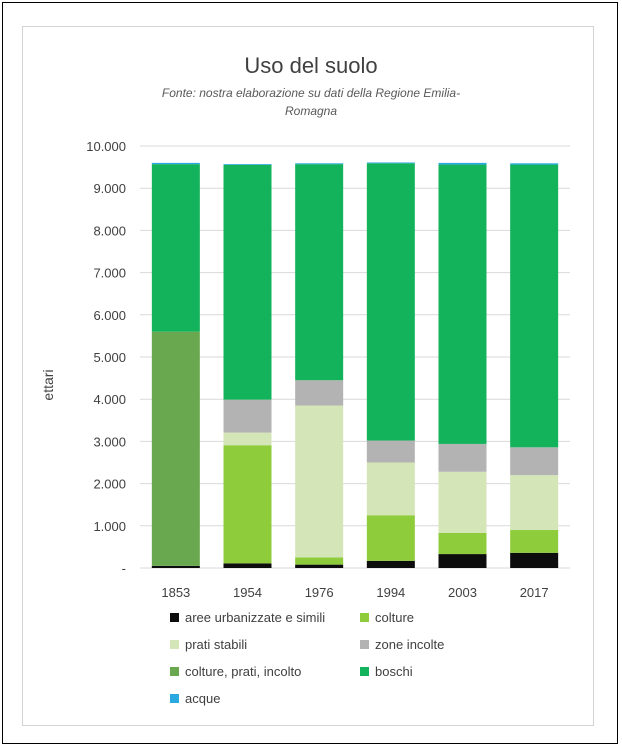 The height and width of the screenshot is (746, 622). What do you see at coordinates (203, 698) in the screenshot?
I see `legend-label: acque` at bounding box center [203, 698].